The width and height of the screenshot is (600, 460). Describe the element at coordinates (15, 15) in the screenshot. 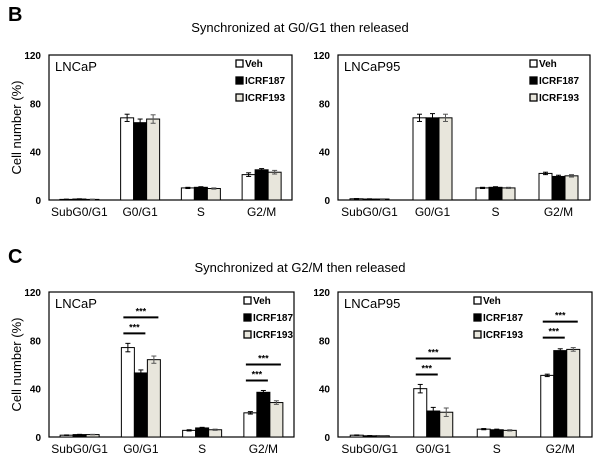

I see `panel-label-b: B` at that location.